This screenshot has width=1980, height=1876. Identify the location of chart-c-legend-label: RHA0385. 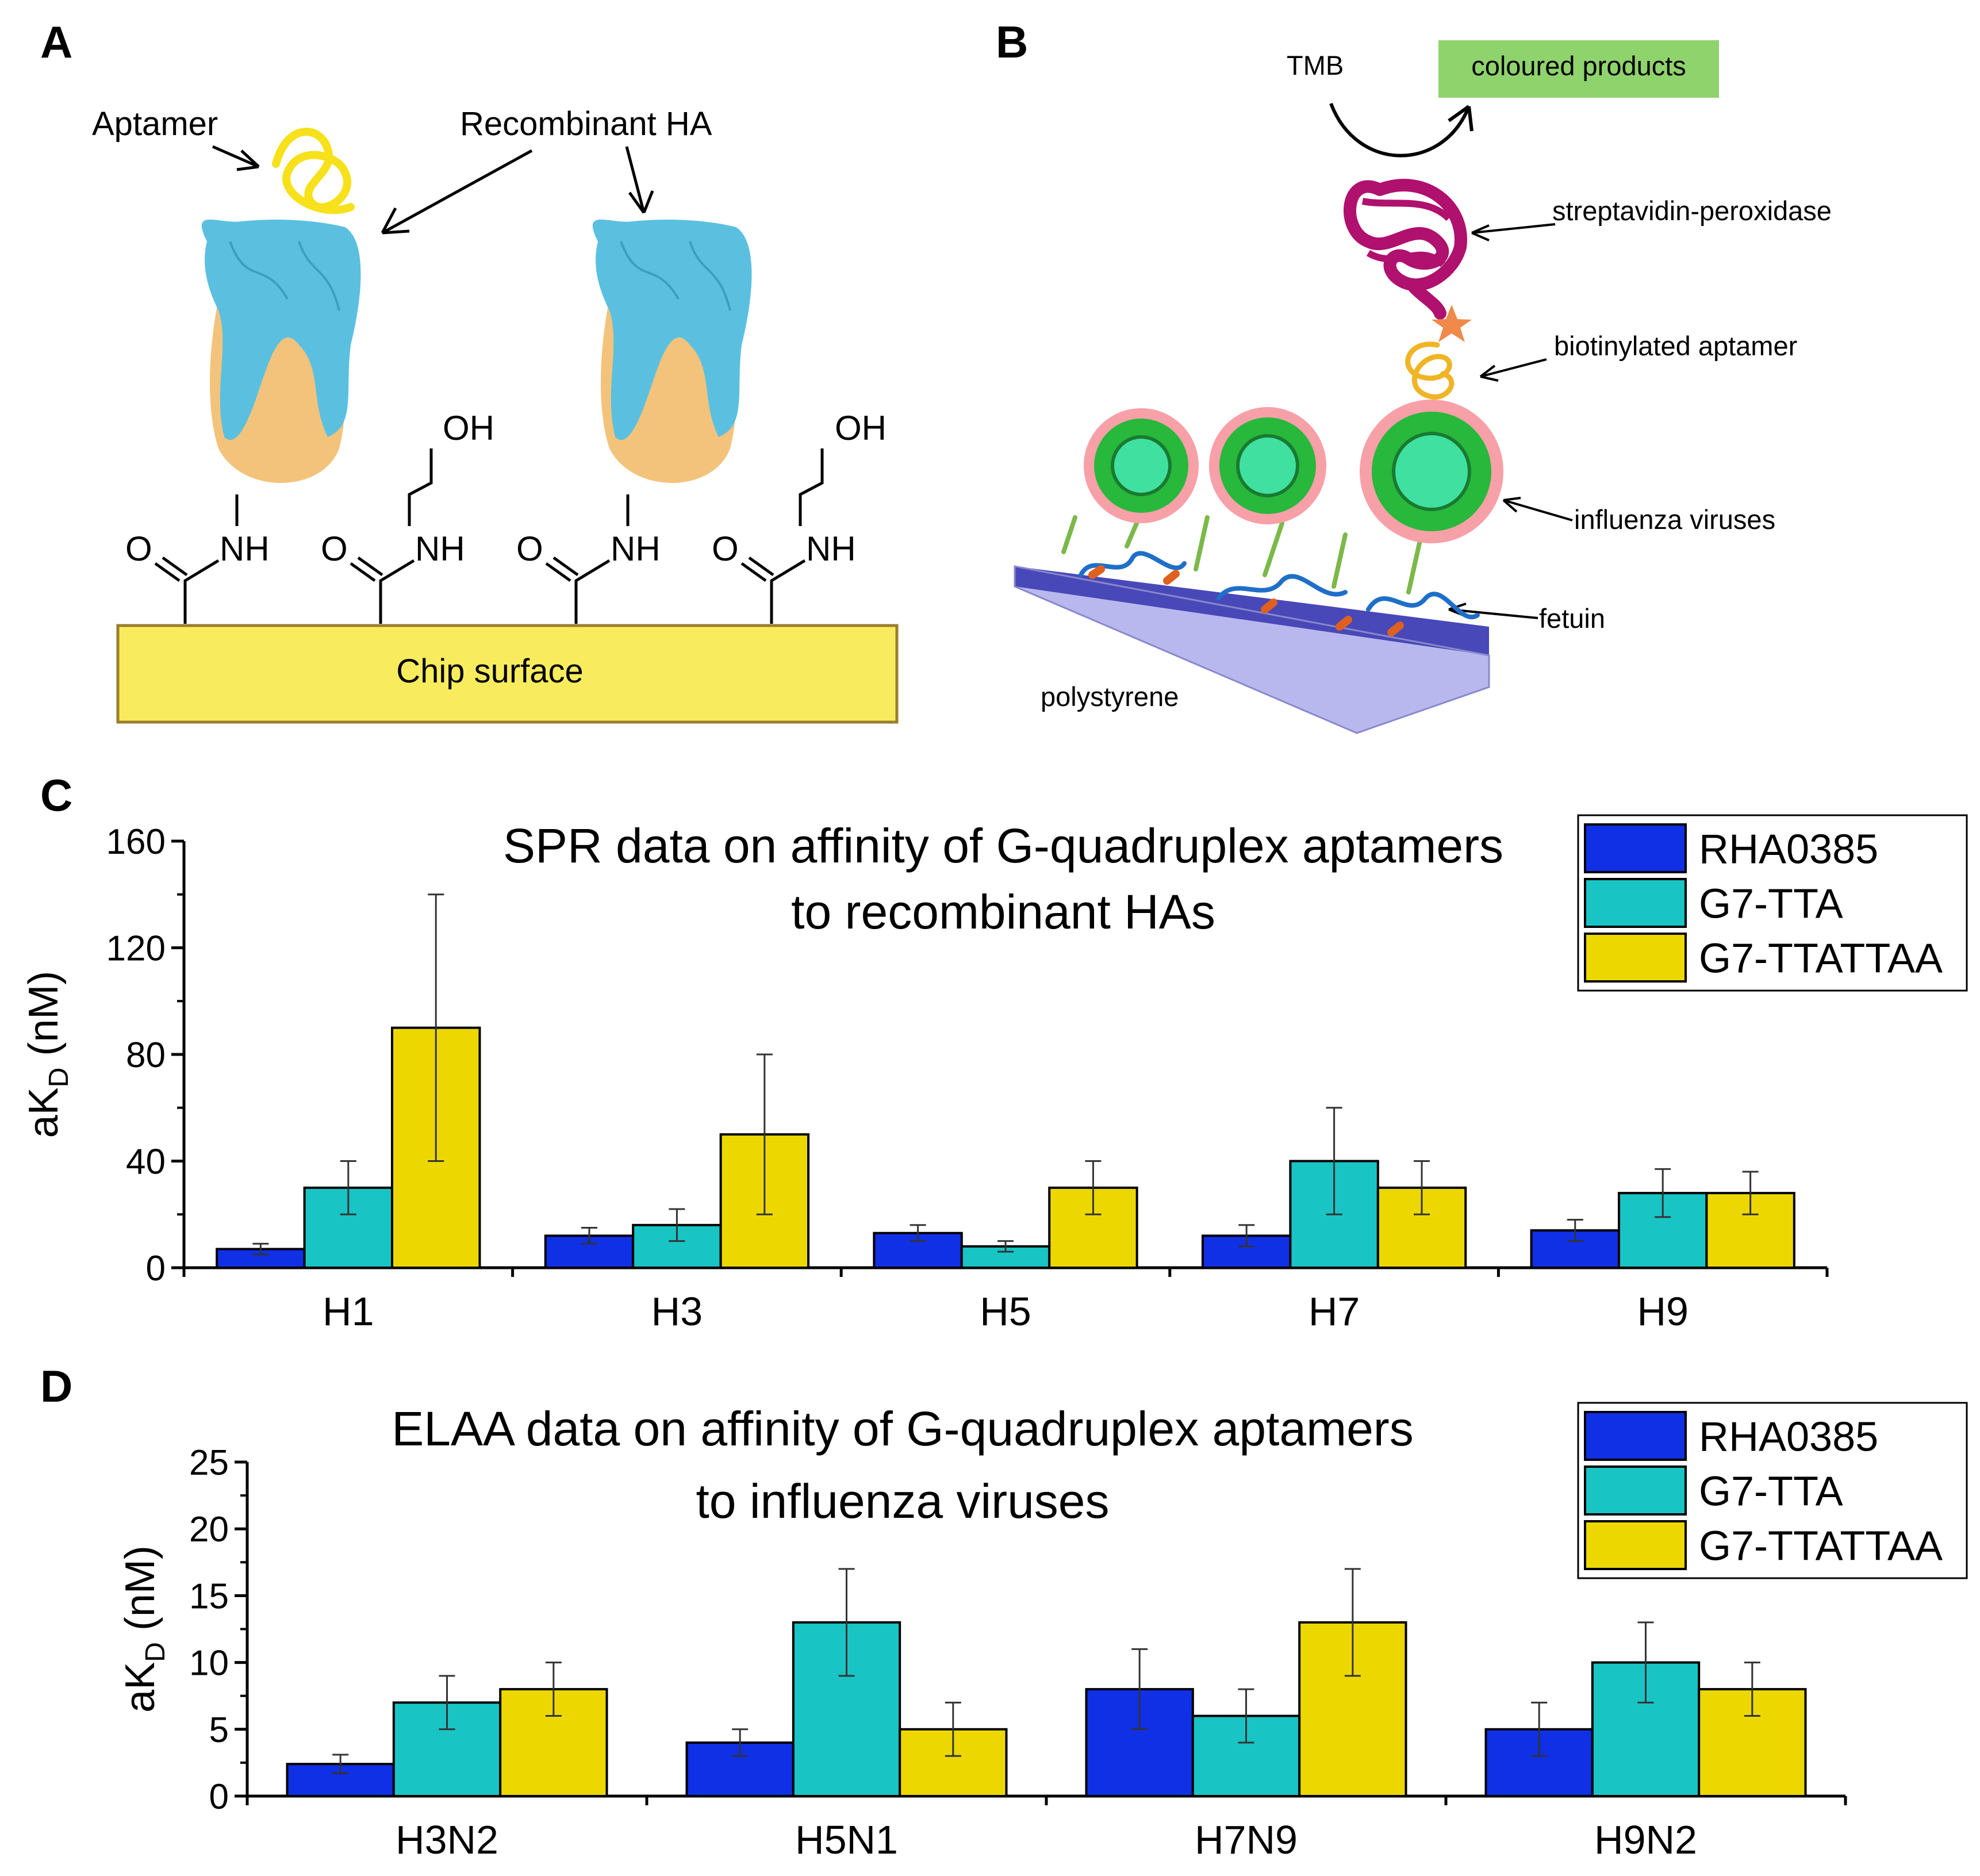
(1789, 850).